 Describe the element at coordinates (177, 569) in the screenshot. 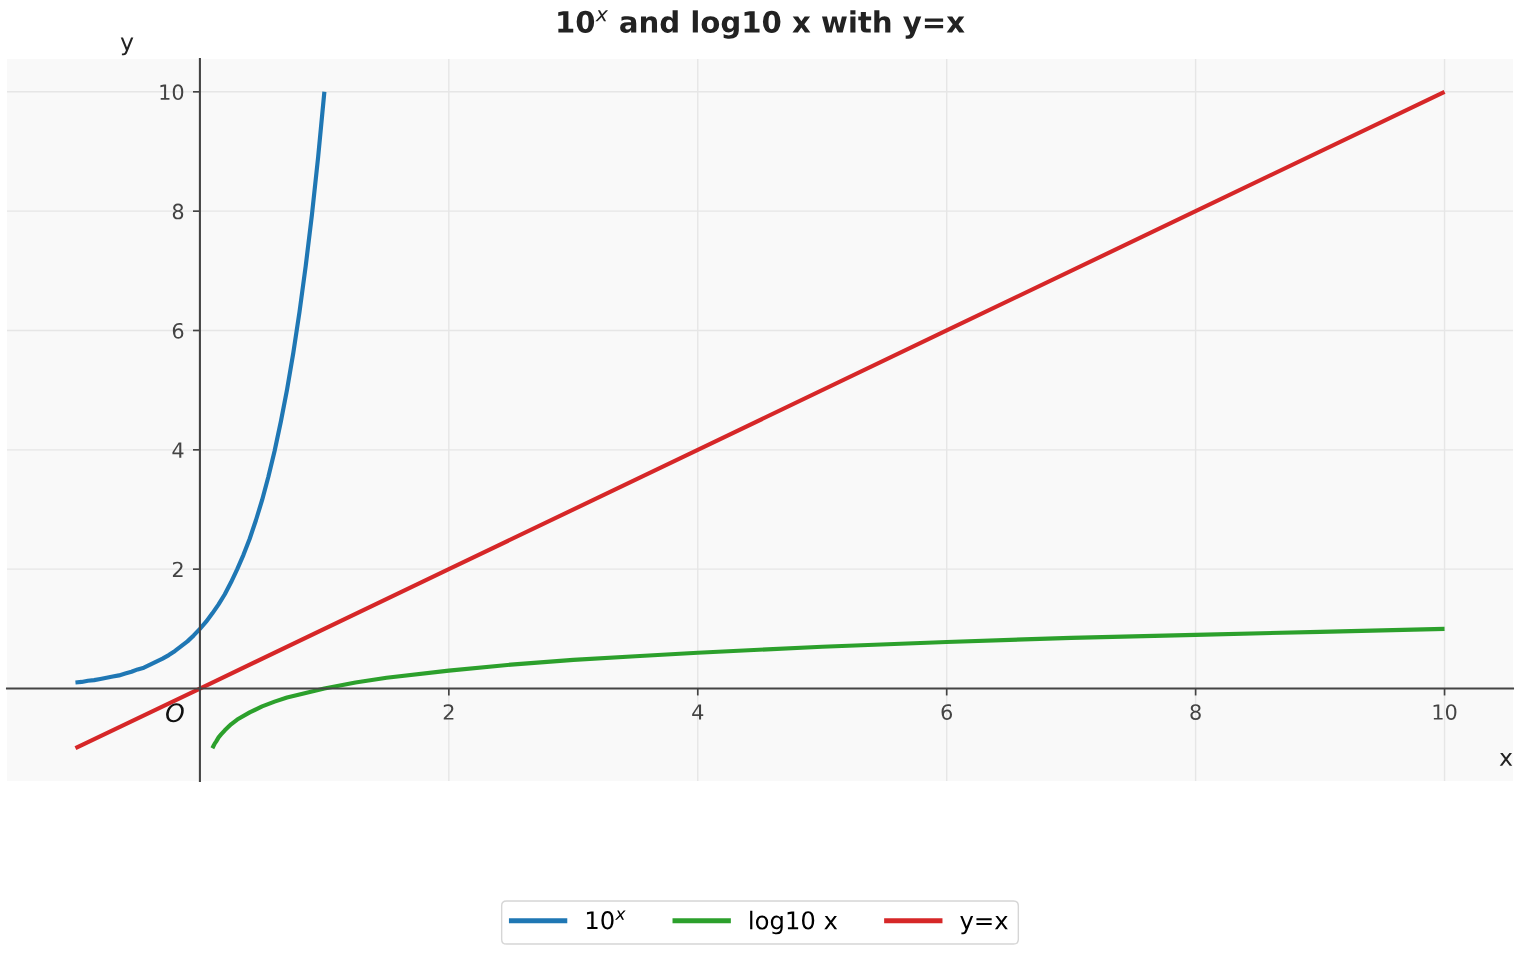

I see `y-tick-label: 2` at that location.